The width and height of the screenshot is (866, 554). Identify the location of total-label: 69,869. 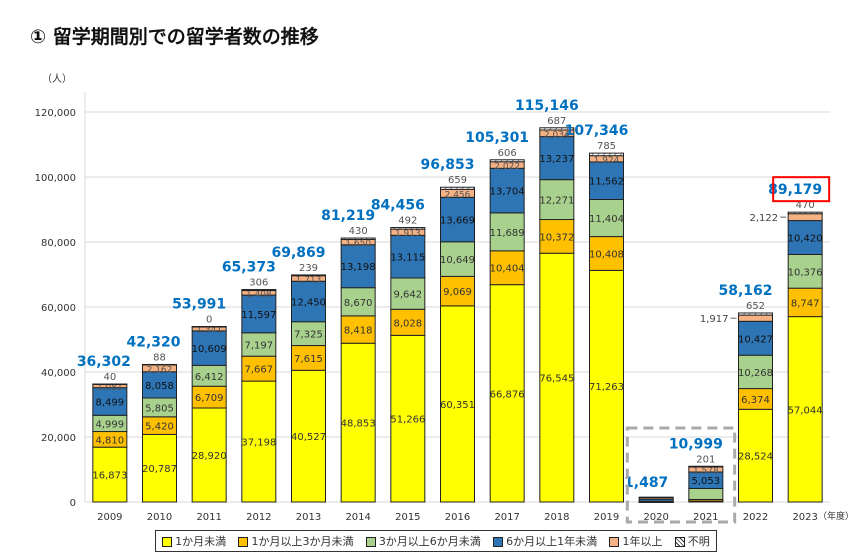
(298, 253).